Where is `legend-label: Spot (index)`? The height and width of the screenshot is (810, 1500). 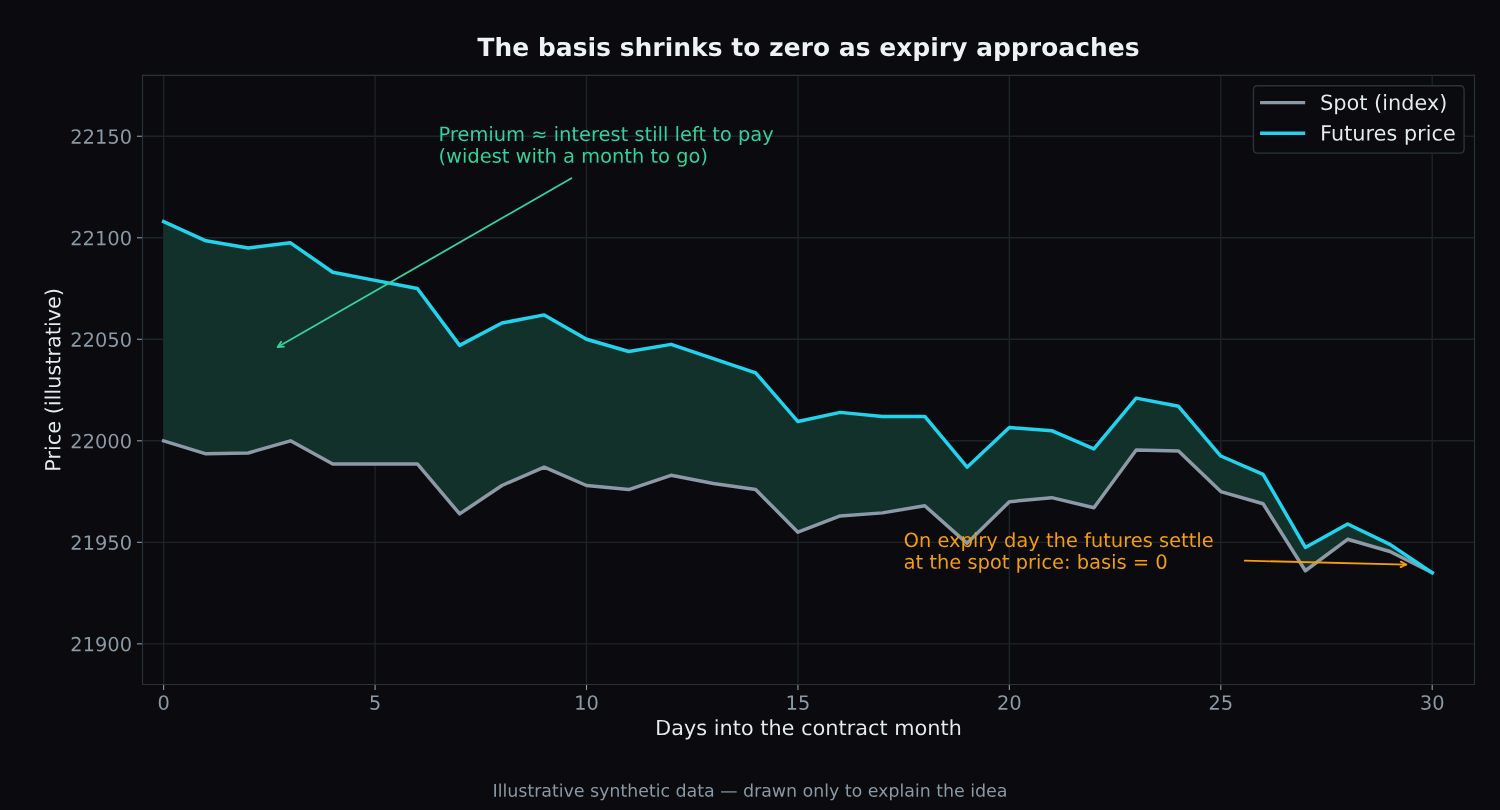 legend-label: Spot (index) is located at coordinates (1383, 104).